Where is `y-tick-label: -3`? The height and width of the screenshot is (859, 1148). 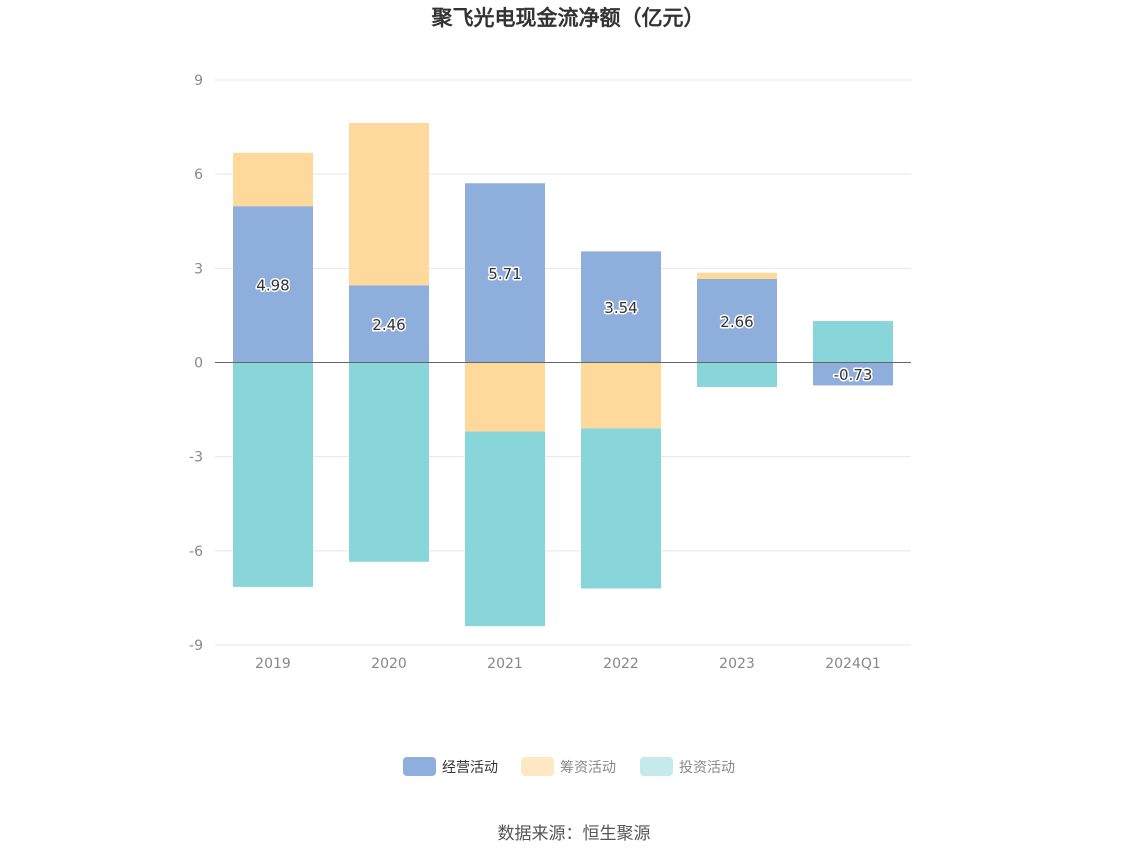
y-tick-label: -3 is located at coordinates (196, 458).